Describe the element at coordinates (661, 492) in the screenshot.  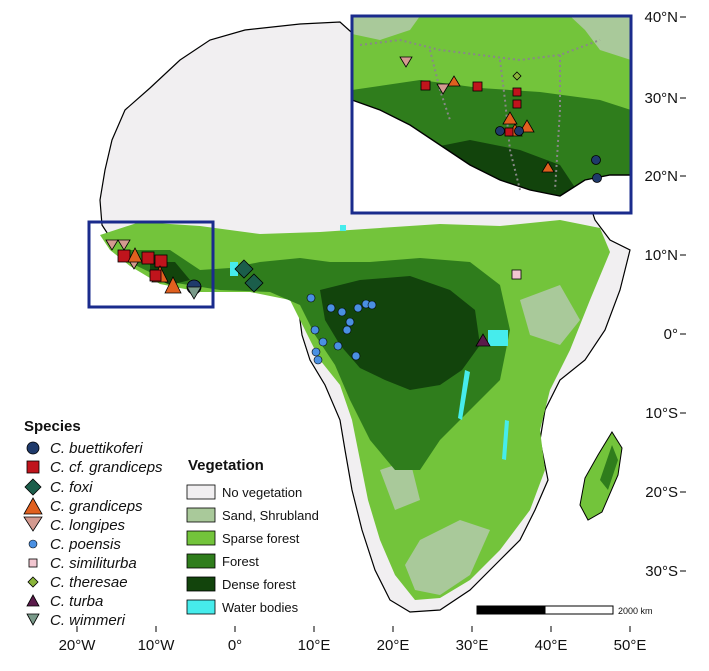
I see `lat-label: 20°S` at that location.